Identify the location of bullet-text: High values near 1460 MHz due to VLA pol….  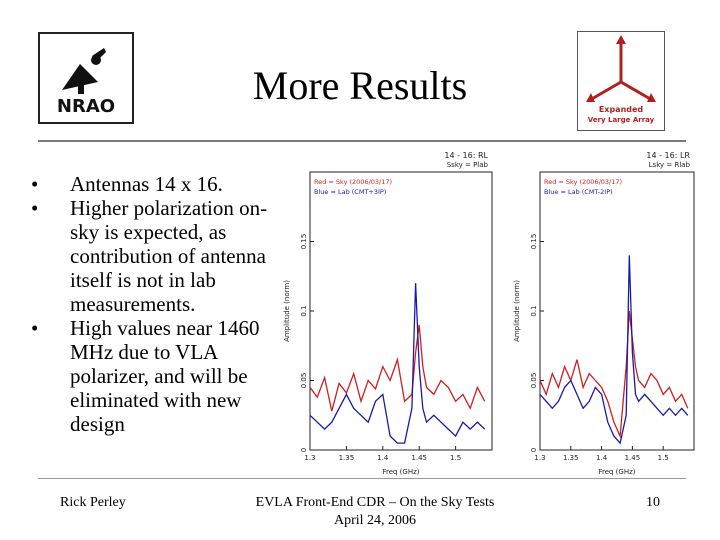
(165, 376).